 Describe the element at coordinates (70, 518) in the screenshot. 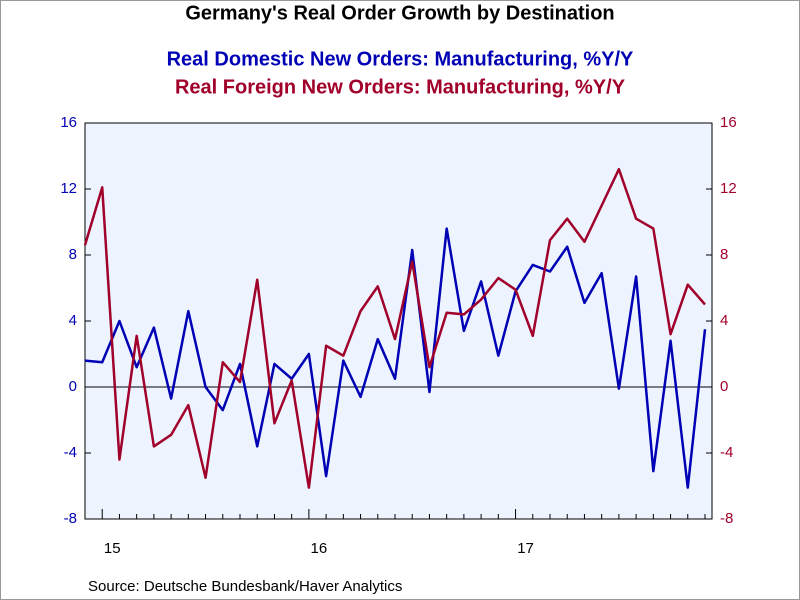

I see `y-tick-label: -8` at that location.